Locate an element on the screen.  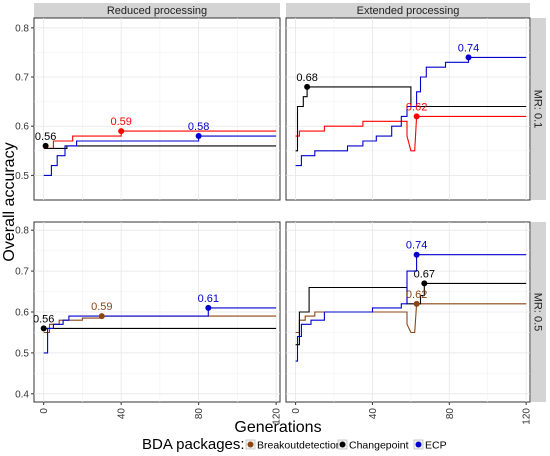
legend-item: ECP is located at coordinates (430, 446).